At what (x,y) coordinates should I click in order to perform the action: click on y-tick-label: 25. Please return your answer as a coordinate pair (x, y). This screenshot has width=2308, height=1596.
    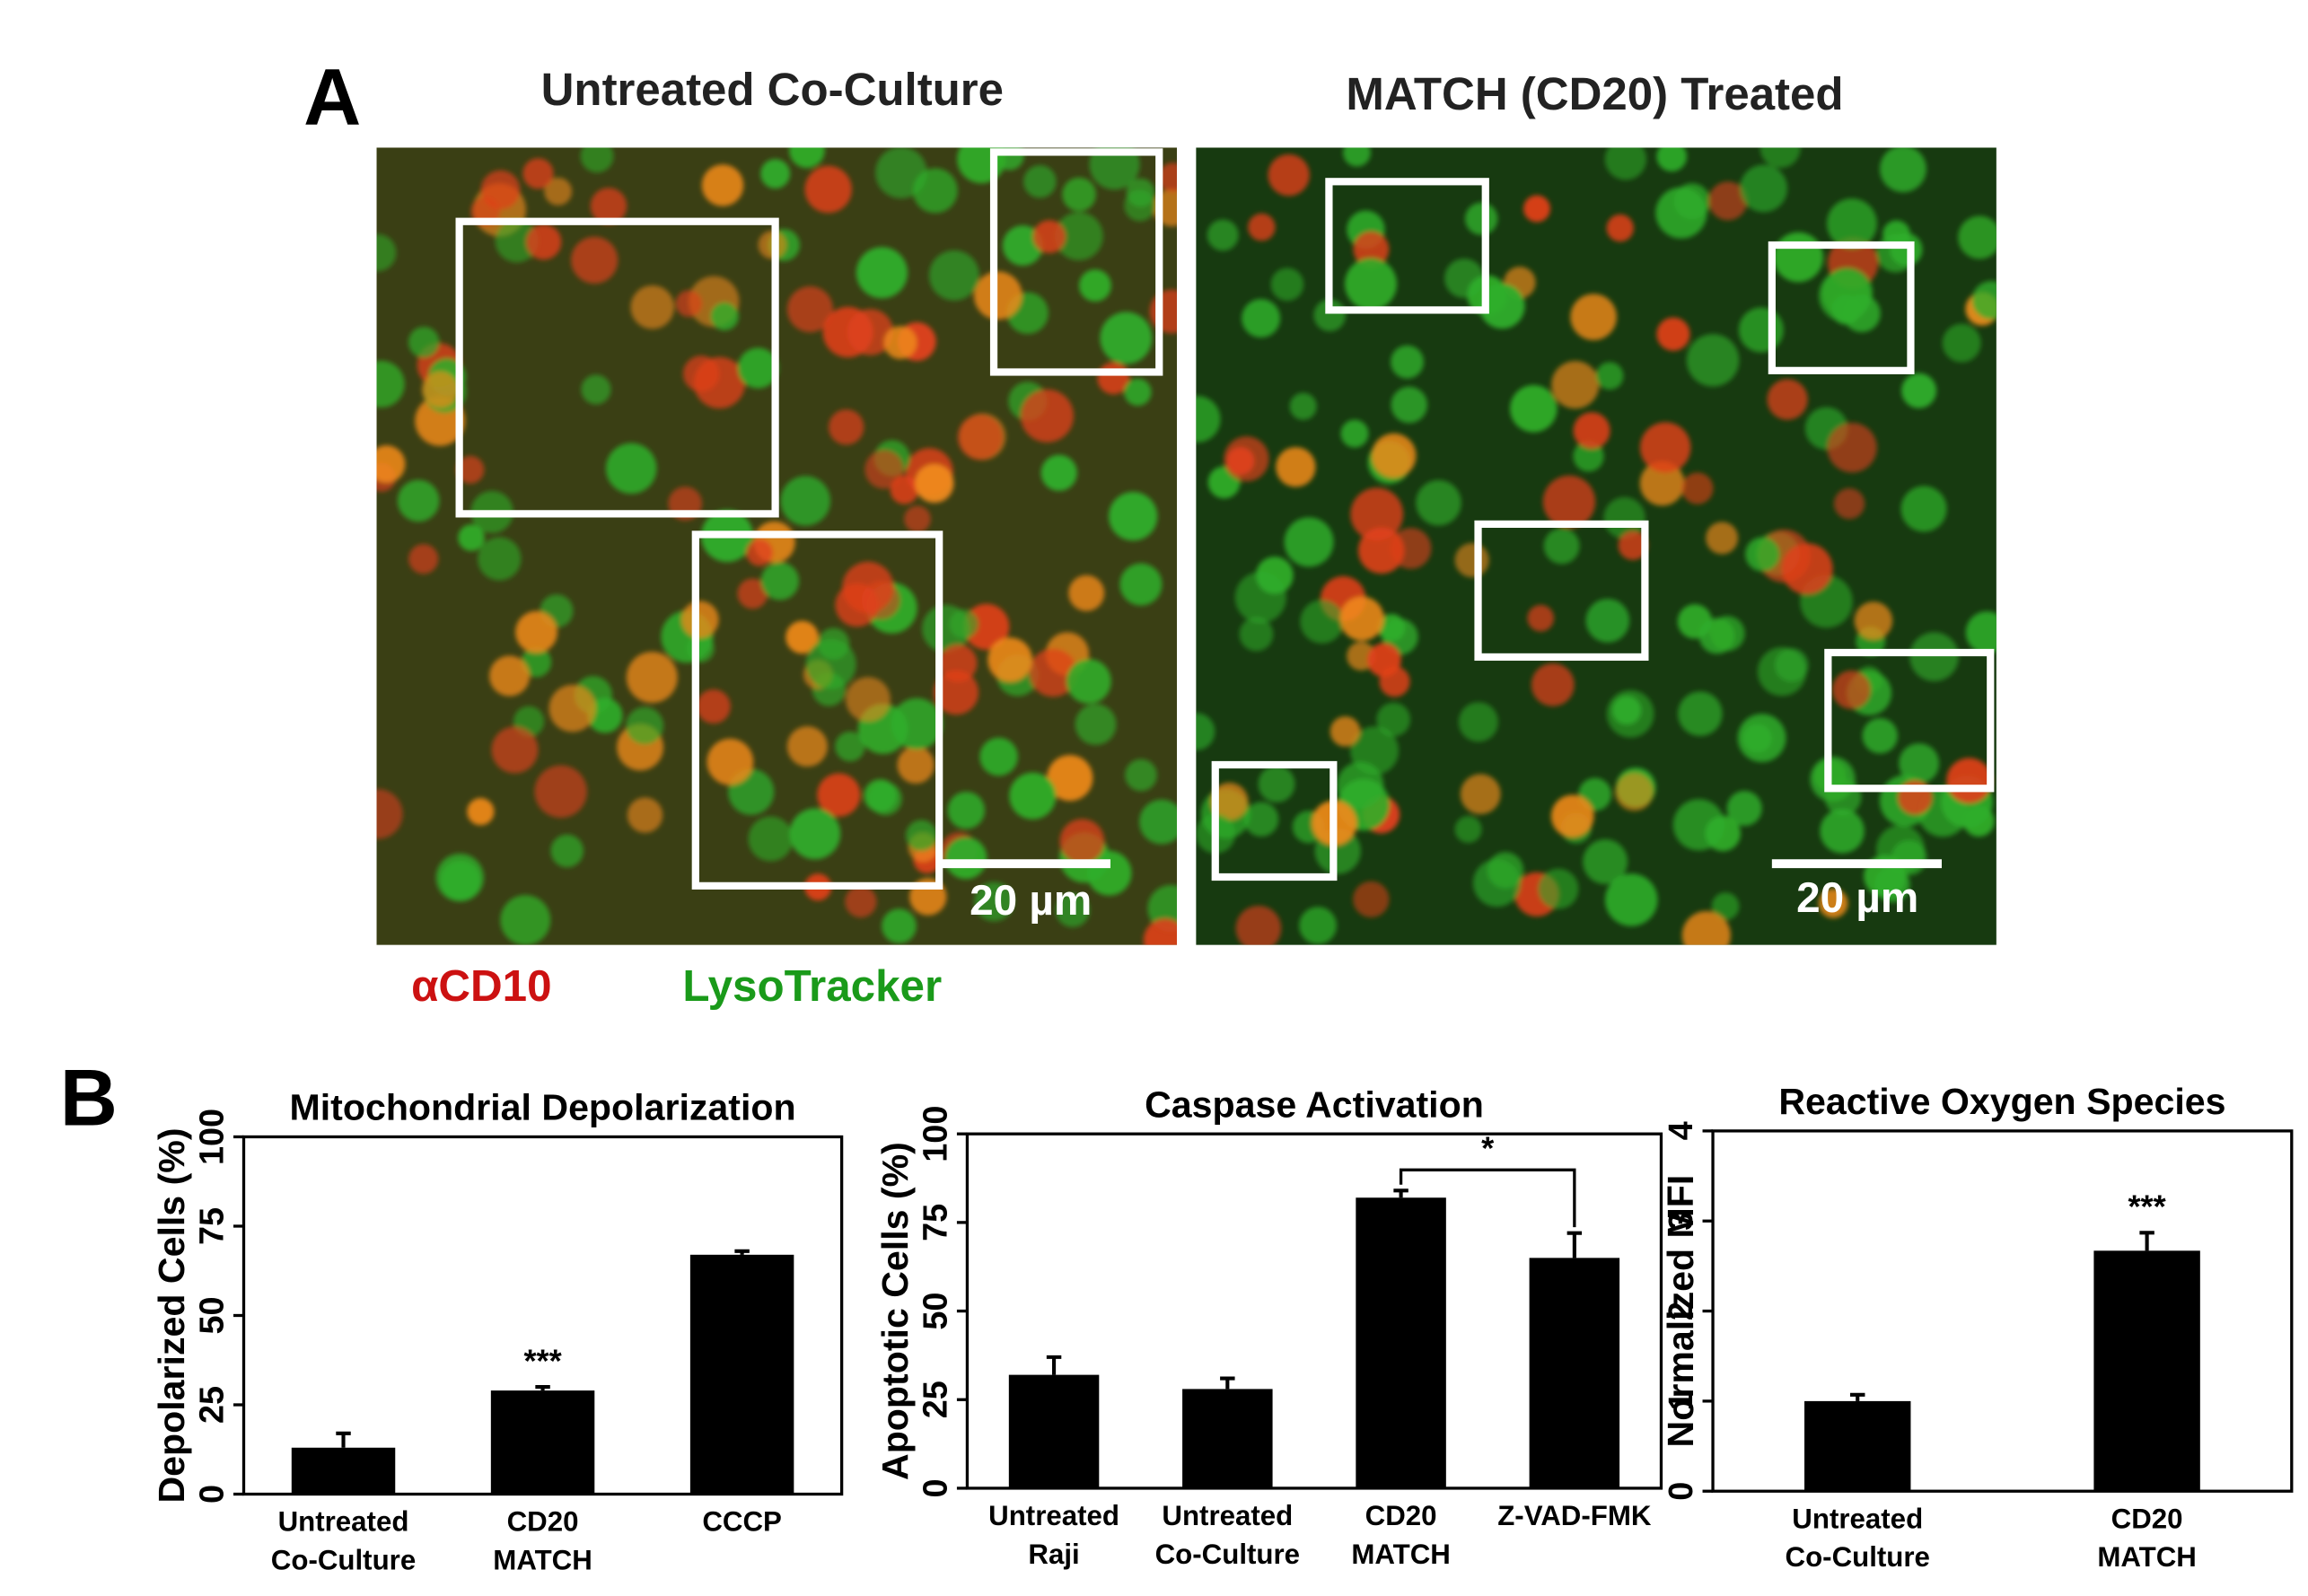
    Looking at the image, I should click on (936, 1399).